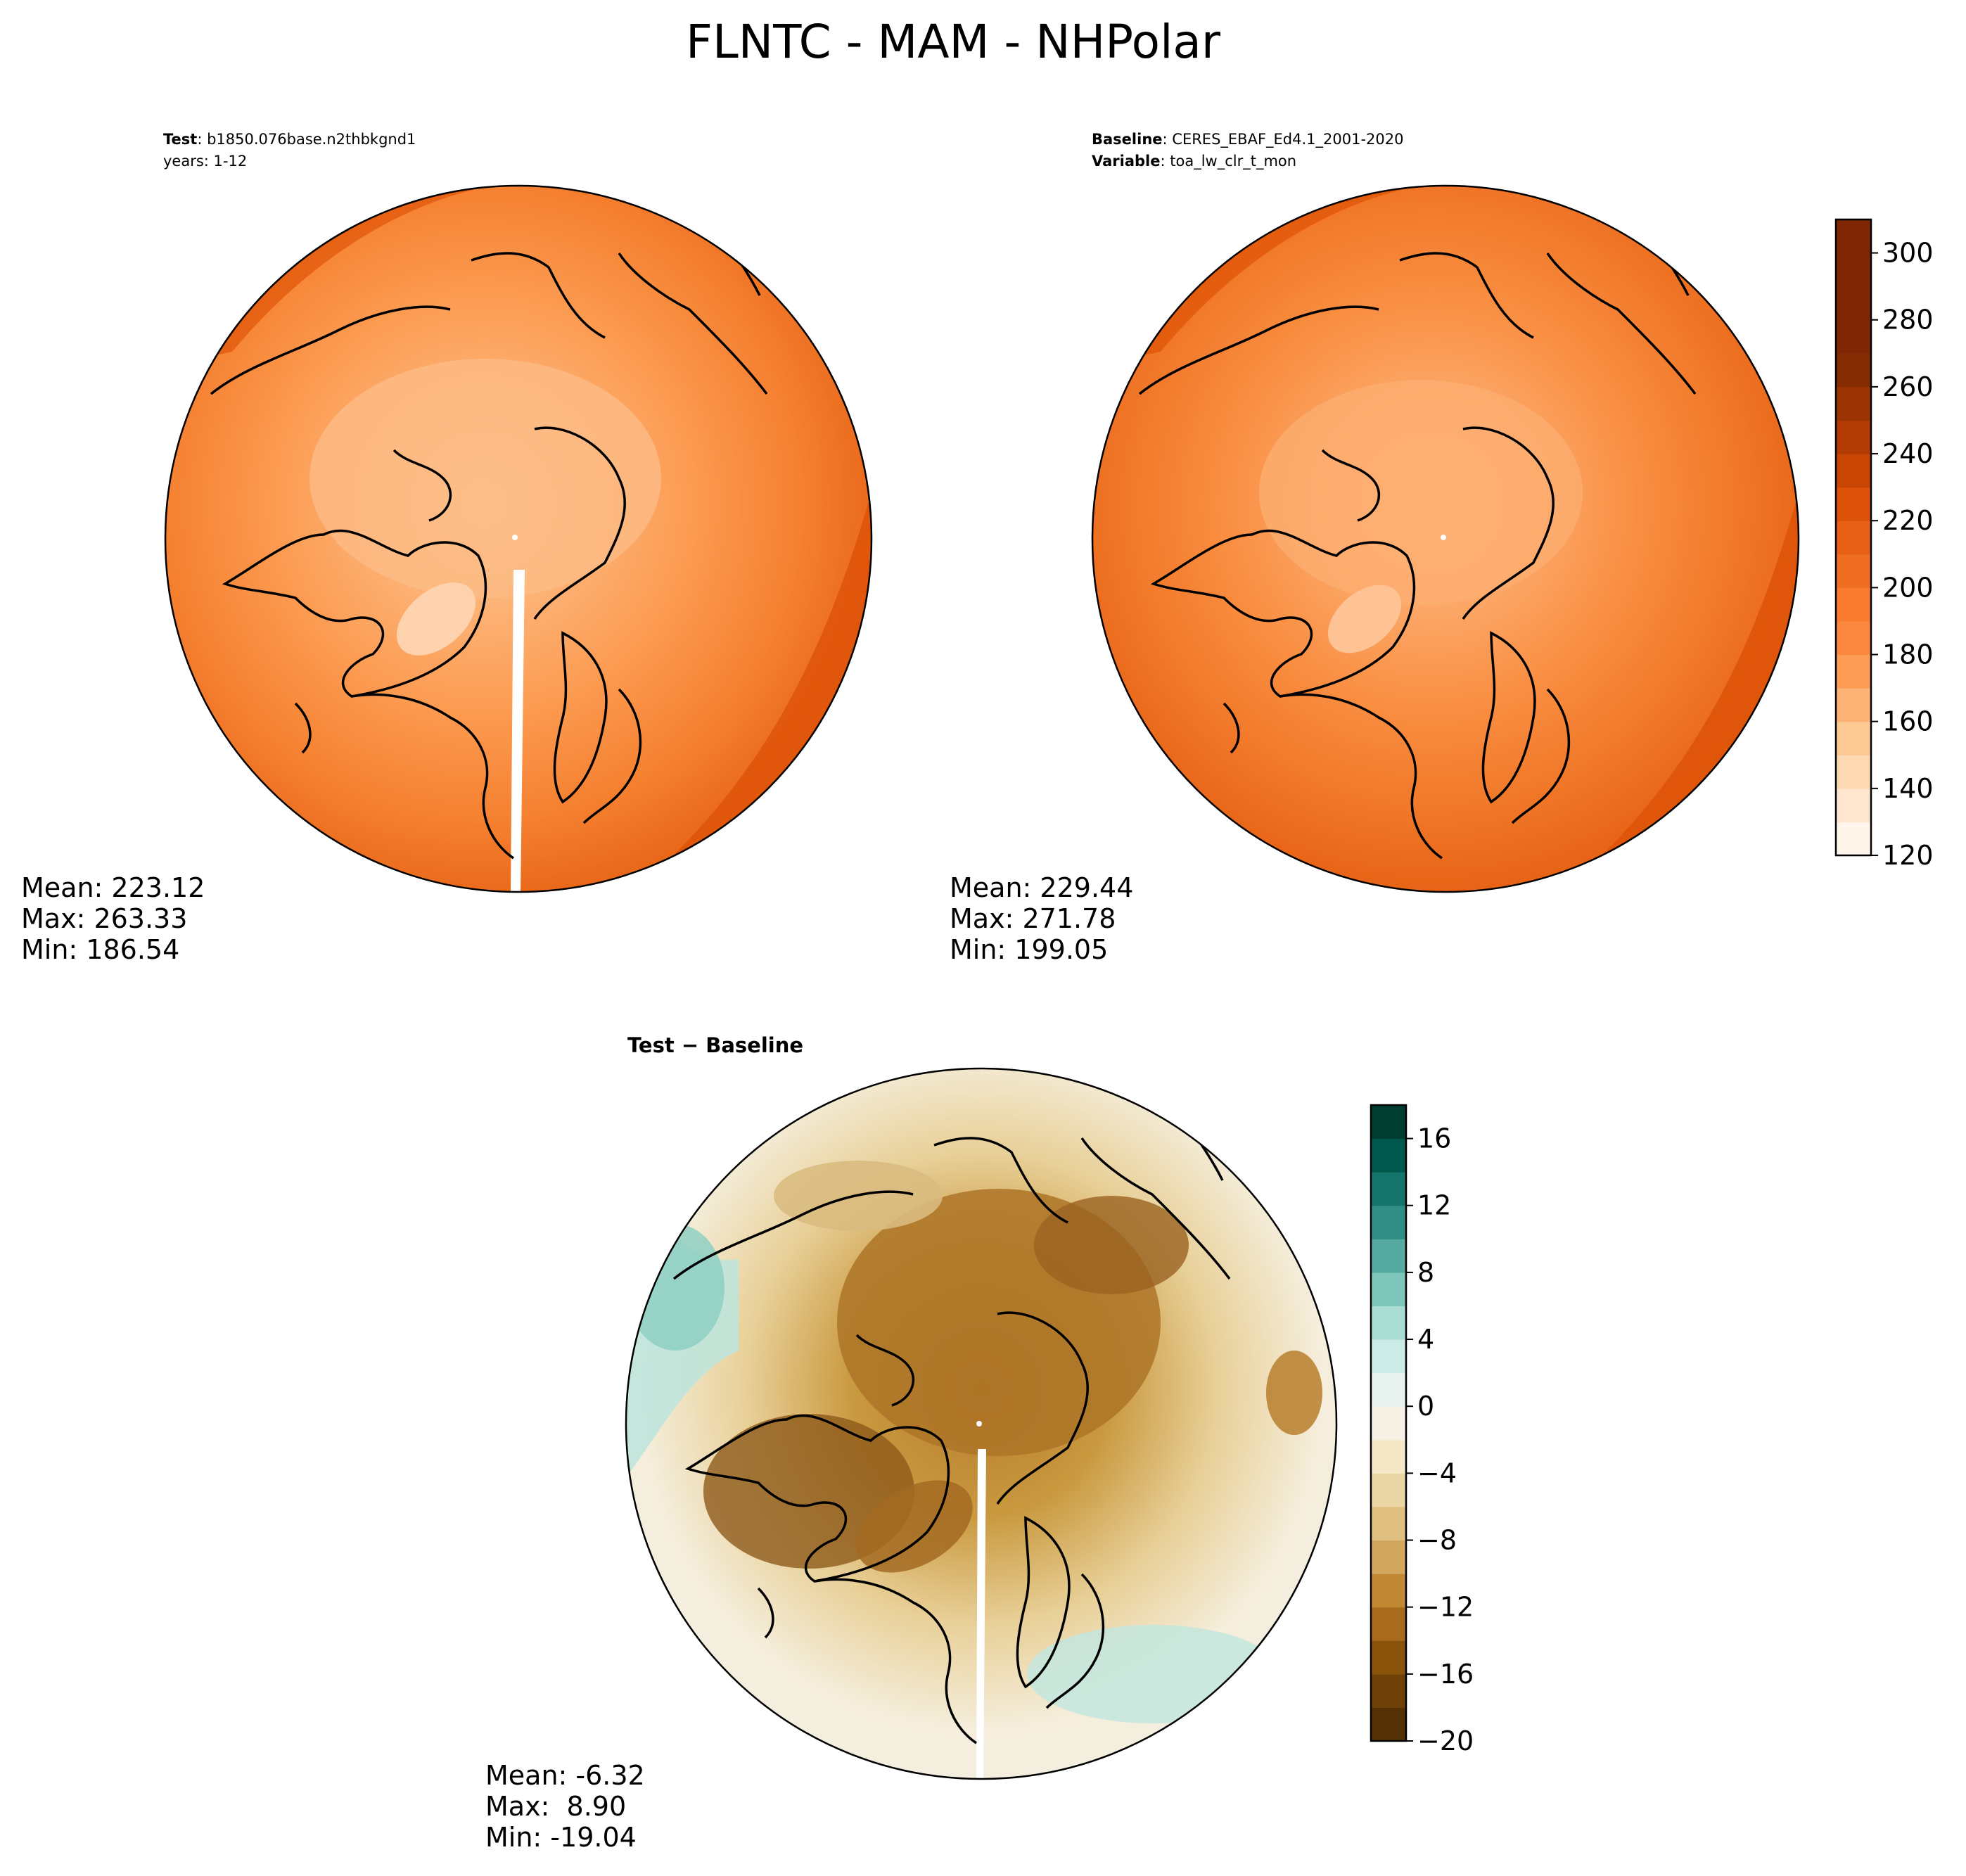 This screenshot has height=1876, width=1966. I want to click on diff-field-asia-core, so click(1294, 1393).